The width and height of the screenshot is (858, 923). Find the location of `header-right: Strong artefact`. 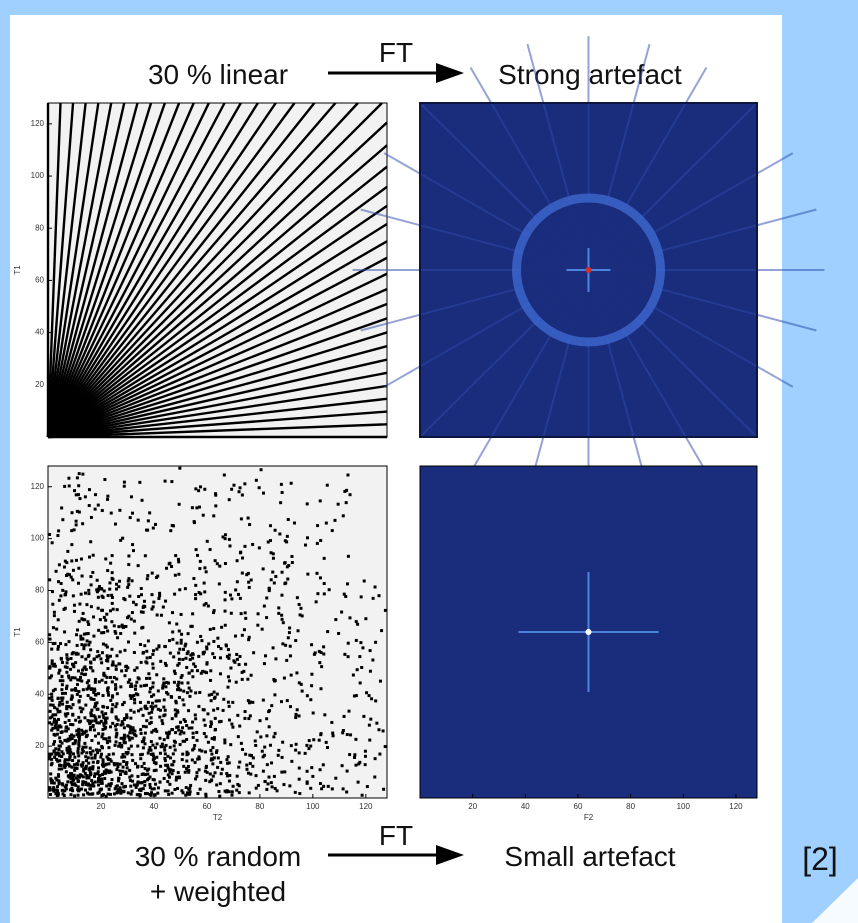

header-right: Strong artefact is located at coordinates (590, 74).